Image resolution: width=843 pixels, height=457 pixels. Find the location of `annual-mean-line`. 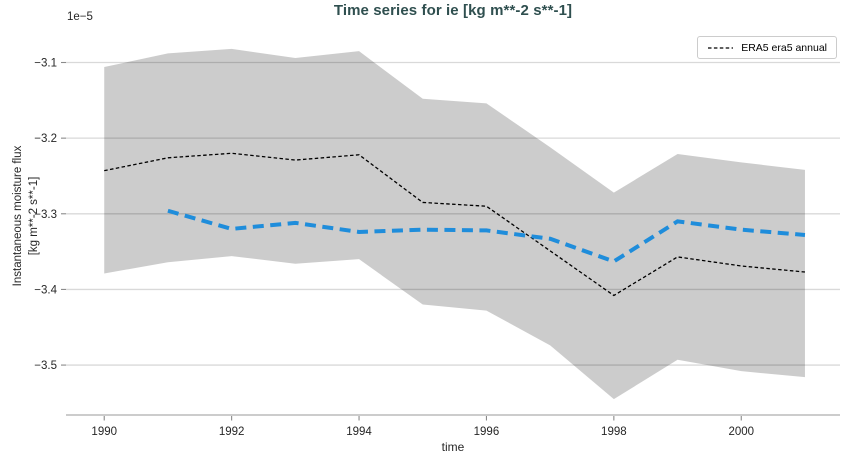

annual-mean-line is located at coordinates (486, 236).